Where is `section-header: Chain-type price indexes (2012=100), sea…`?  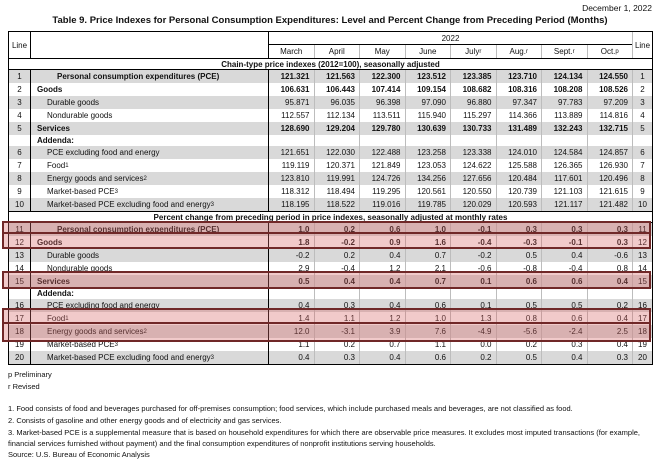
section-header: Chain-type price indexes (2012=100), sea… is located at coordinates (330, 64).